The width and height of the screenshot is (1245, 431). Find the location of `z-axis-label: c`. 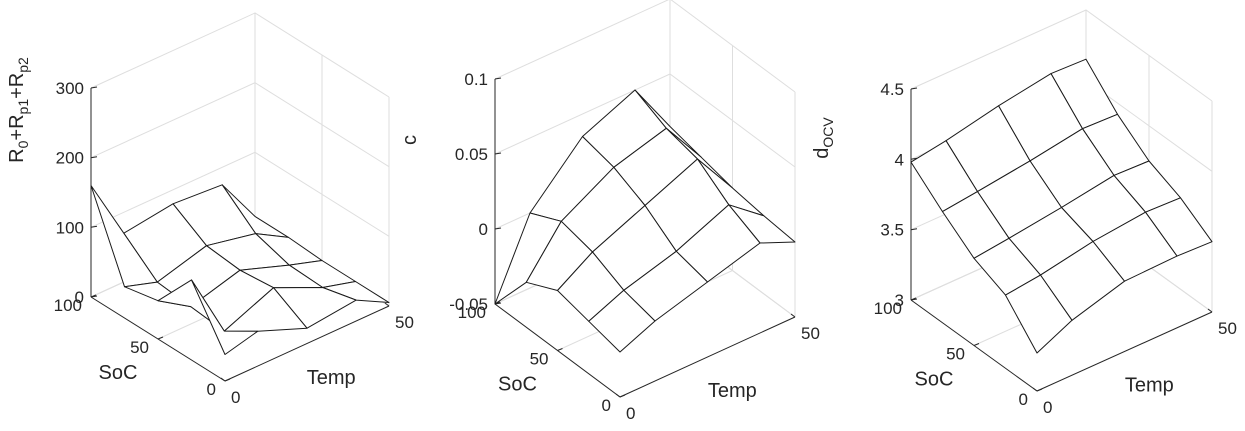

z-axis-label: c is located at coordinates (410, 140).